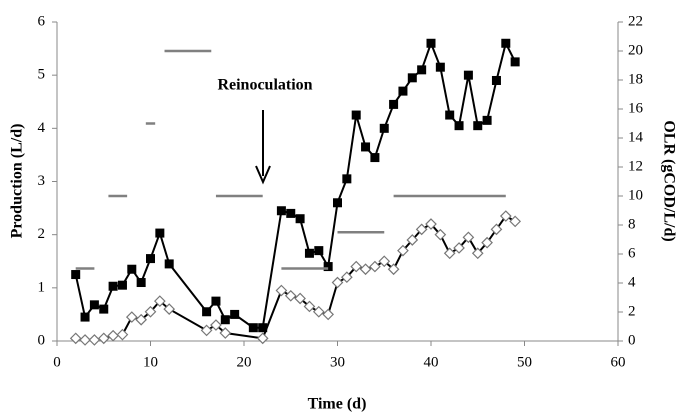  I want to click on y2-tick-label: 4, so click(632, 282).